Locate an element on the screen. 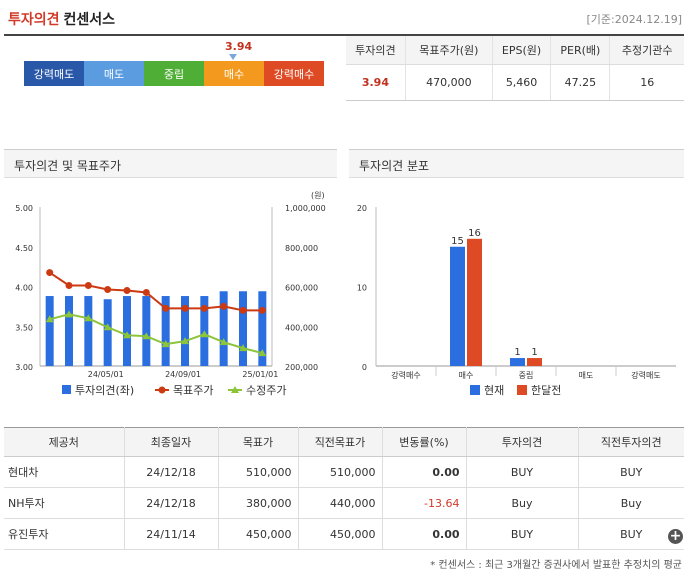 This screenshot has height=576, width=688. legend-opinion-swatch is located at coordinates (66, 389).